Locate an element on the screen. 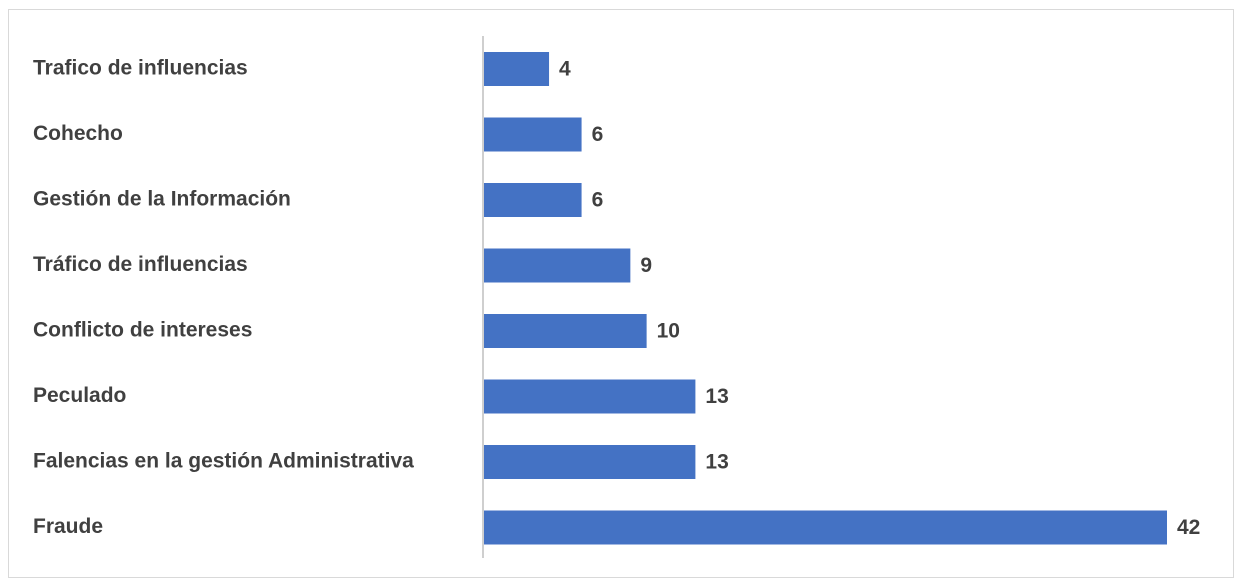 Image resolution: width=1236 pixels, height=580 pixels. category-label: Falencias en la gestión Administrativa is located at coordinates (223, 461).